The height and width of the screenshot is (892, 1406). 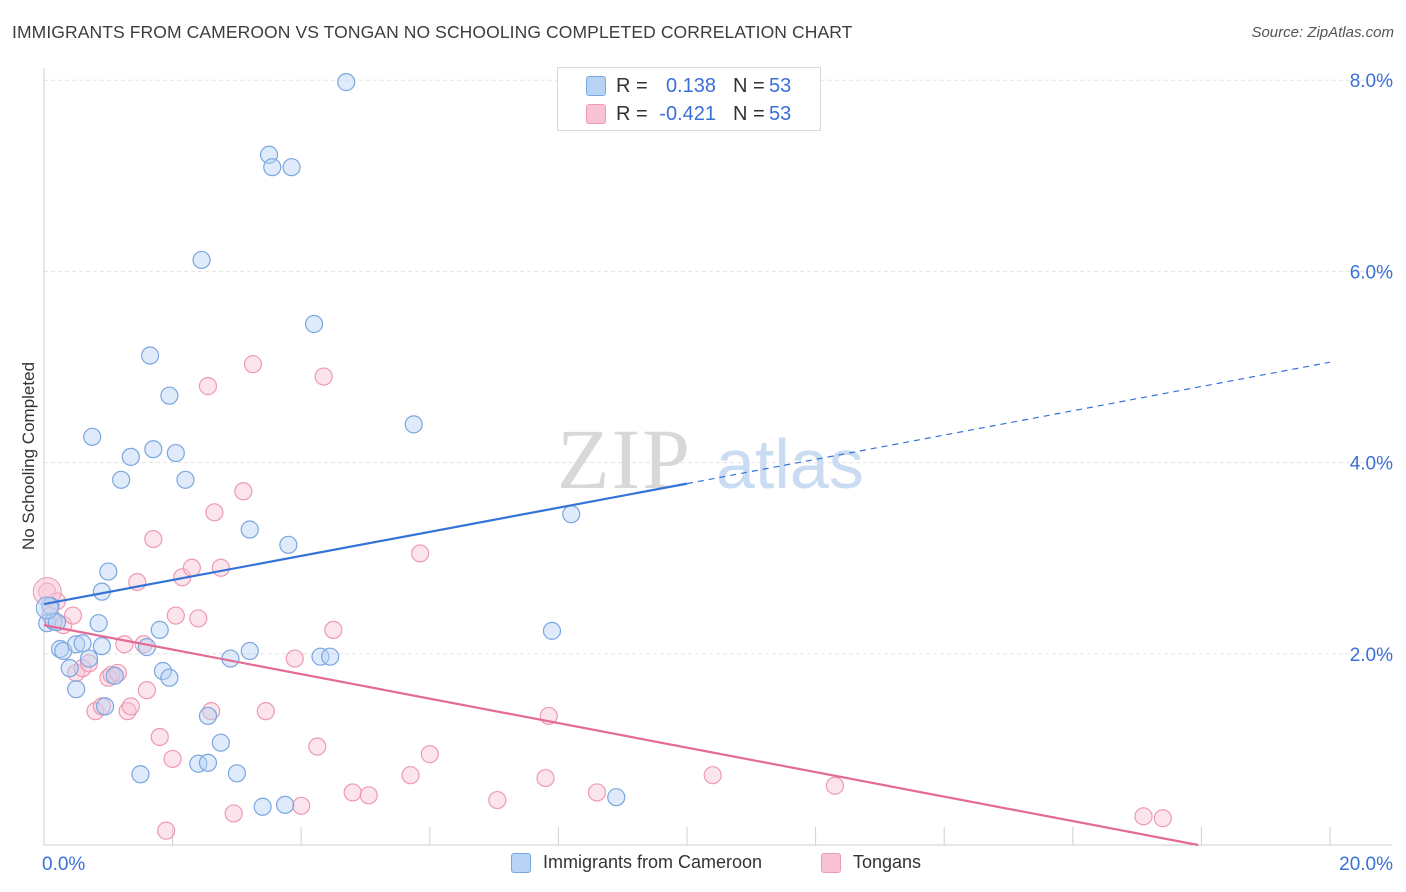 What do you see at coordinates (1371, 81) in the screenshot?
I see `y-tick-label: 8.0%` at bounding box center [1371, 81].